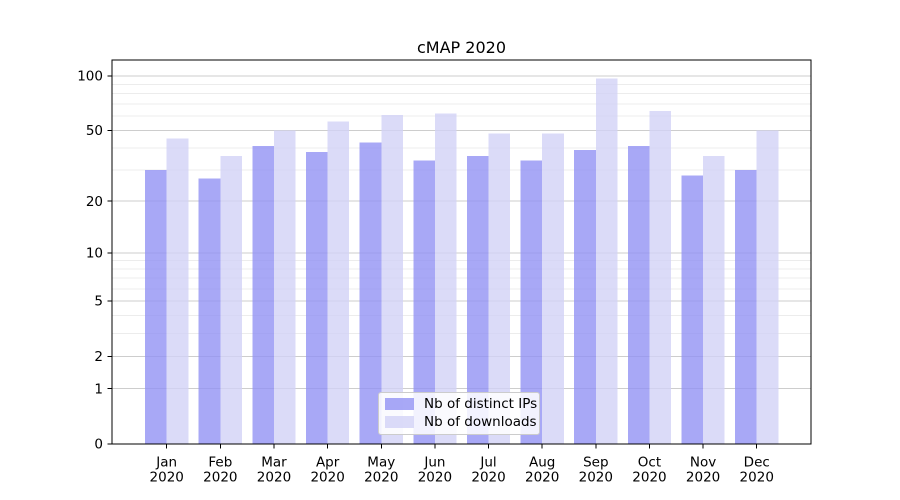 The height and width of the screenshot is (500, 900). I want to click on bar-downloads-nov, so click(714, 300).